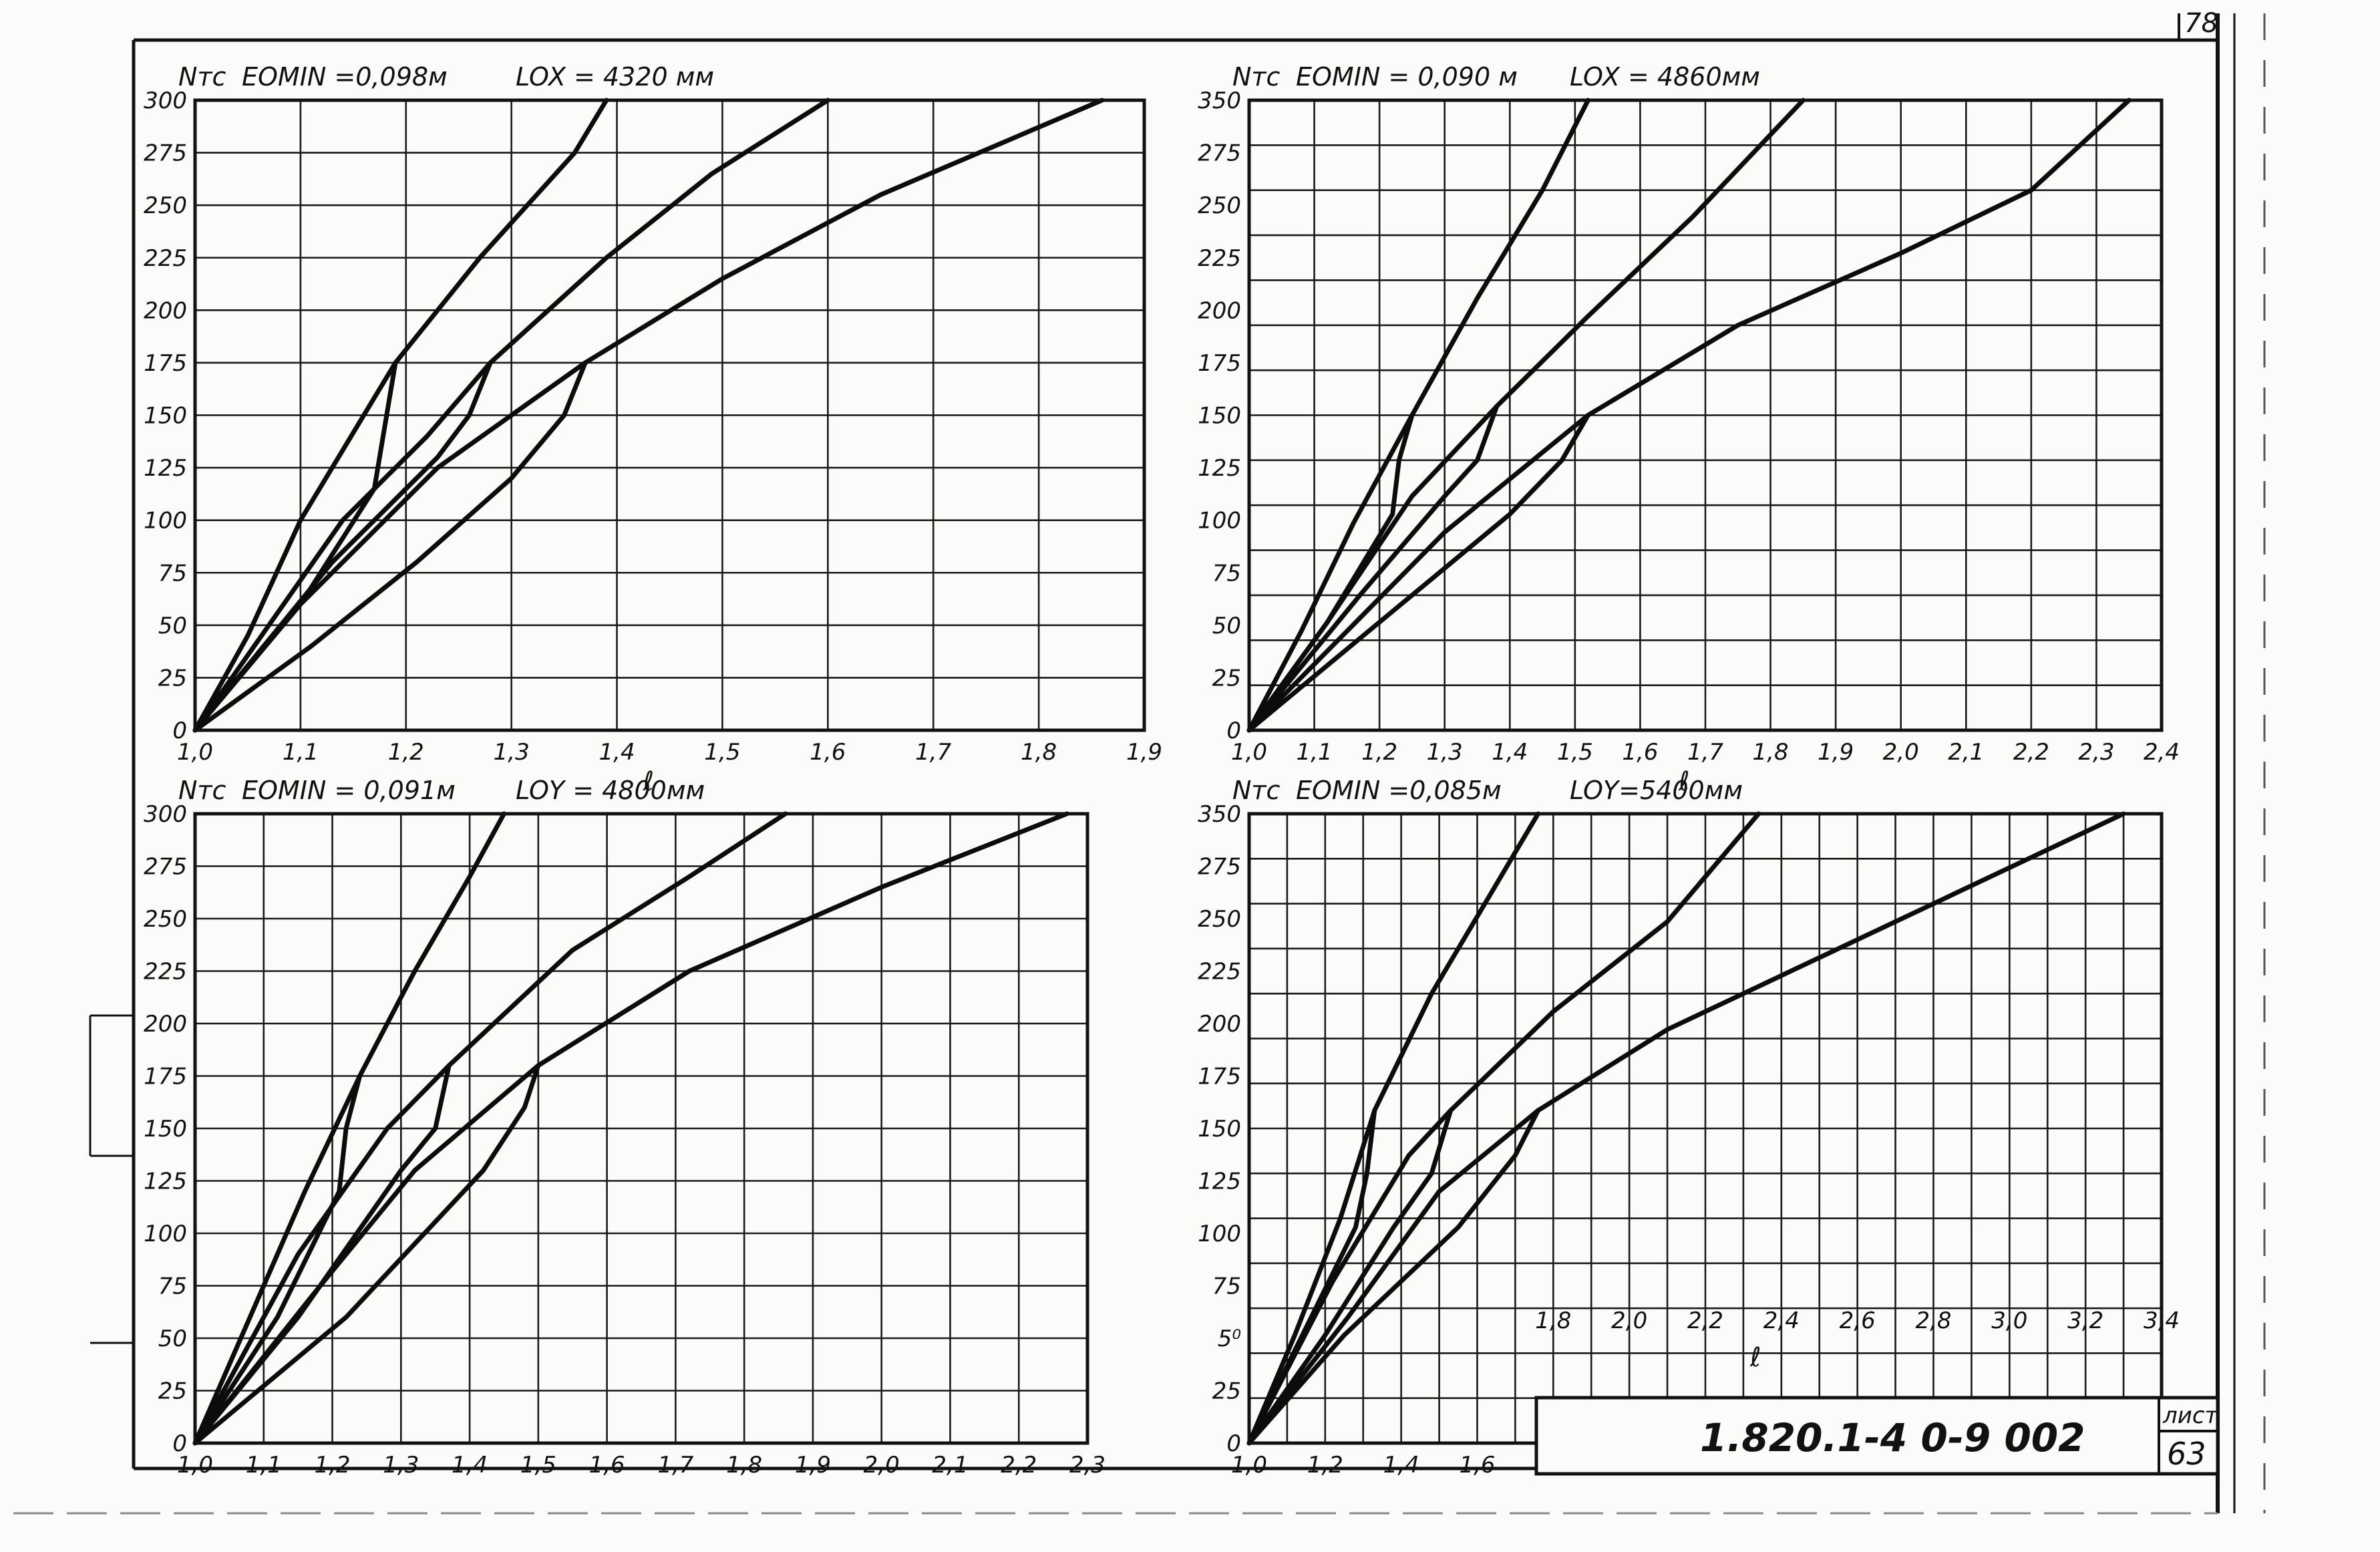 Image resolution: width=2380 pixels, height=1552 pixels. What do you see at coordinates (2009, 1320) in the screenshot?
I see `x-tick-label: 3,0` at bounding box center [2009, 1320].